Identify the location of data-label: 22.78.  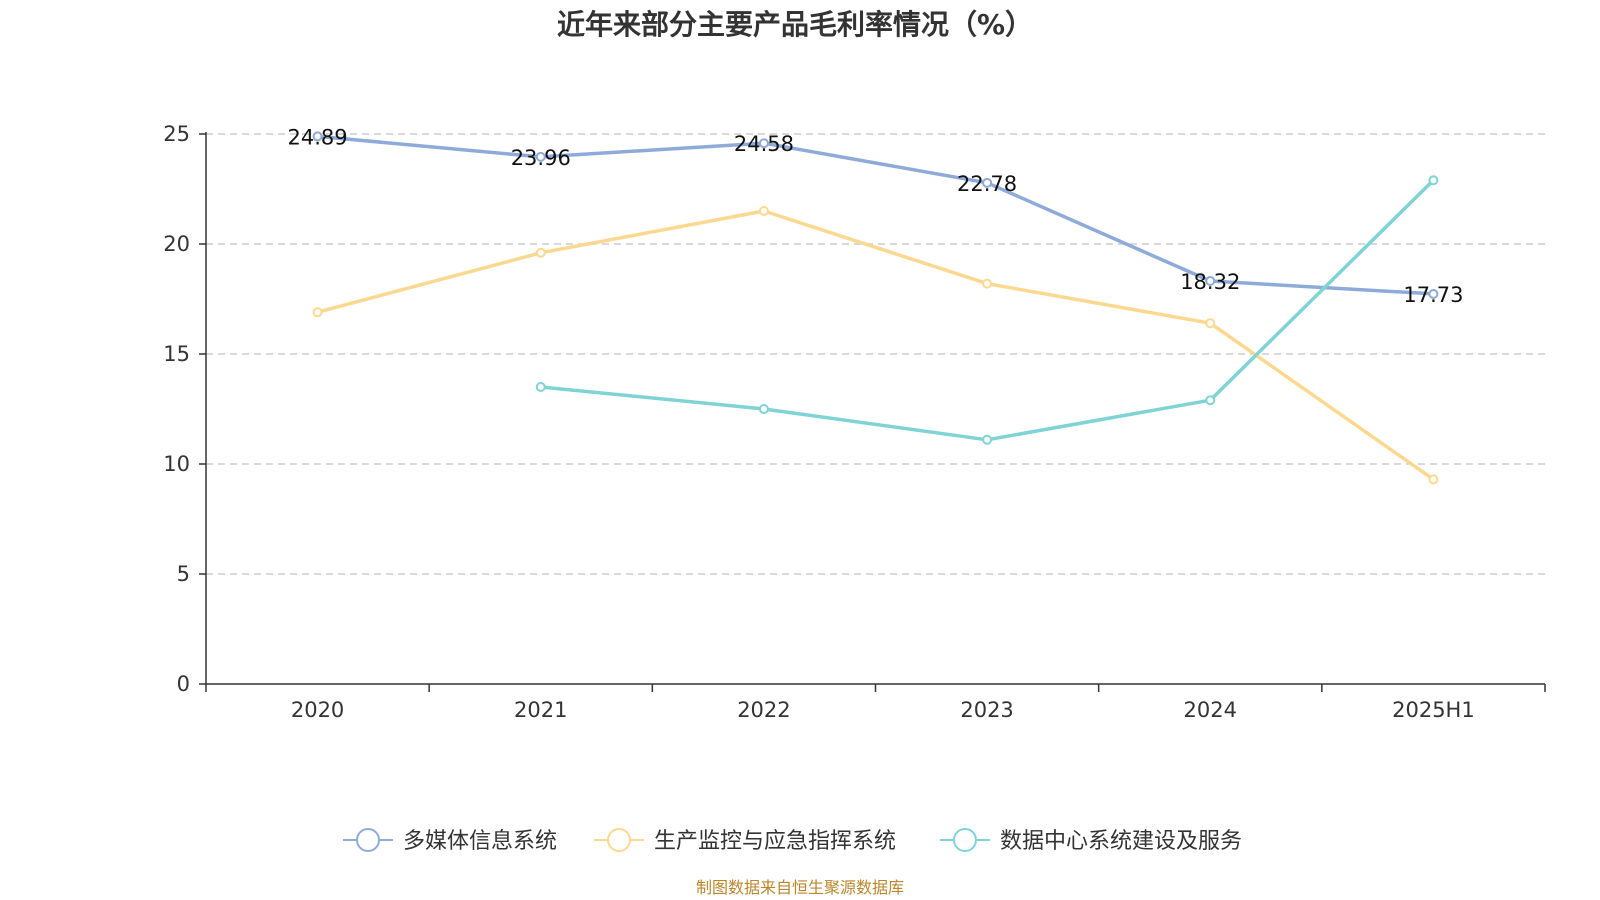
(987, 184).